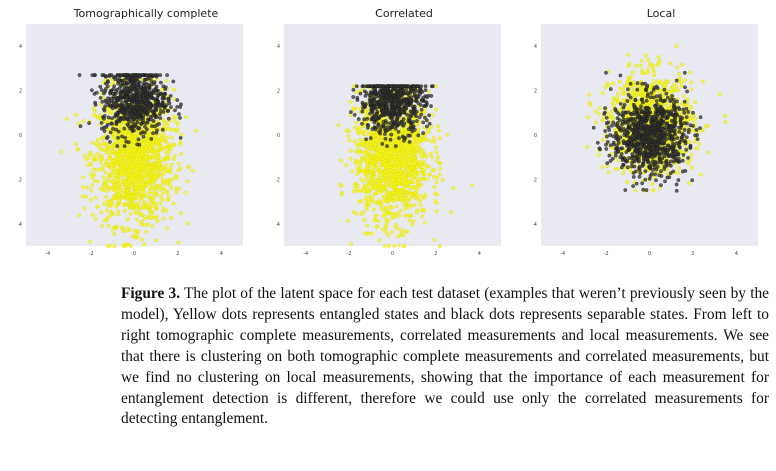 The height and width of the screenshot is (471, 776). What do you see at coordinates (661, 13) in the screenshot?
I see `panel-title: Local` at bounding box center [661, 13].